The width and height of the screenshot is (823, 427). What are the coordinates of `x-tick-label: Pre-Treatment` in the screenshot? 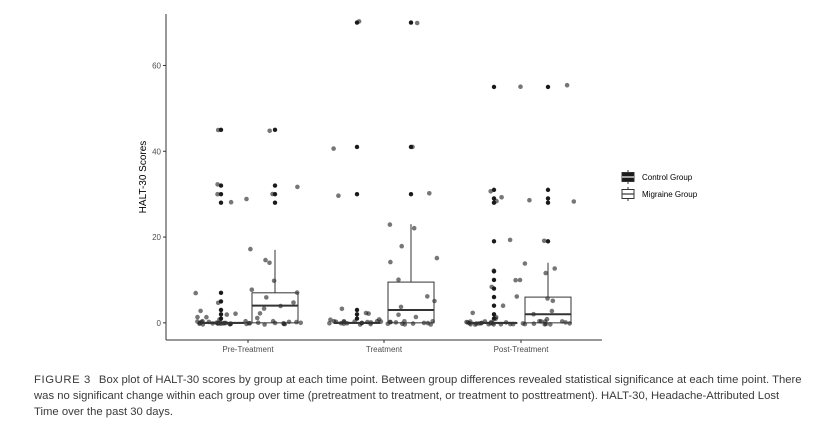 It's located at (248, 349).